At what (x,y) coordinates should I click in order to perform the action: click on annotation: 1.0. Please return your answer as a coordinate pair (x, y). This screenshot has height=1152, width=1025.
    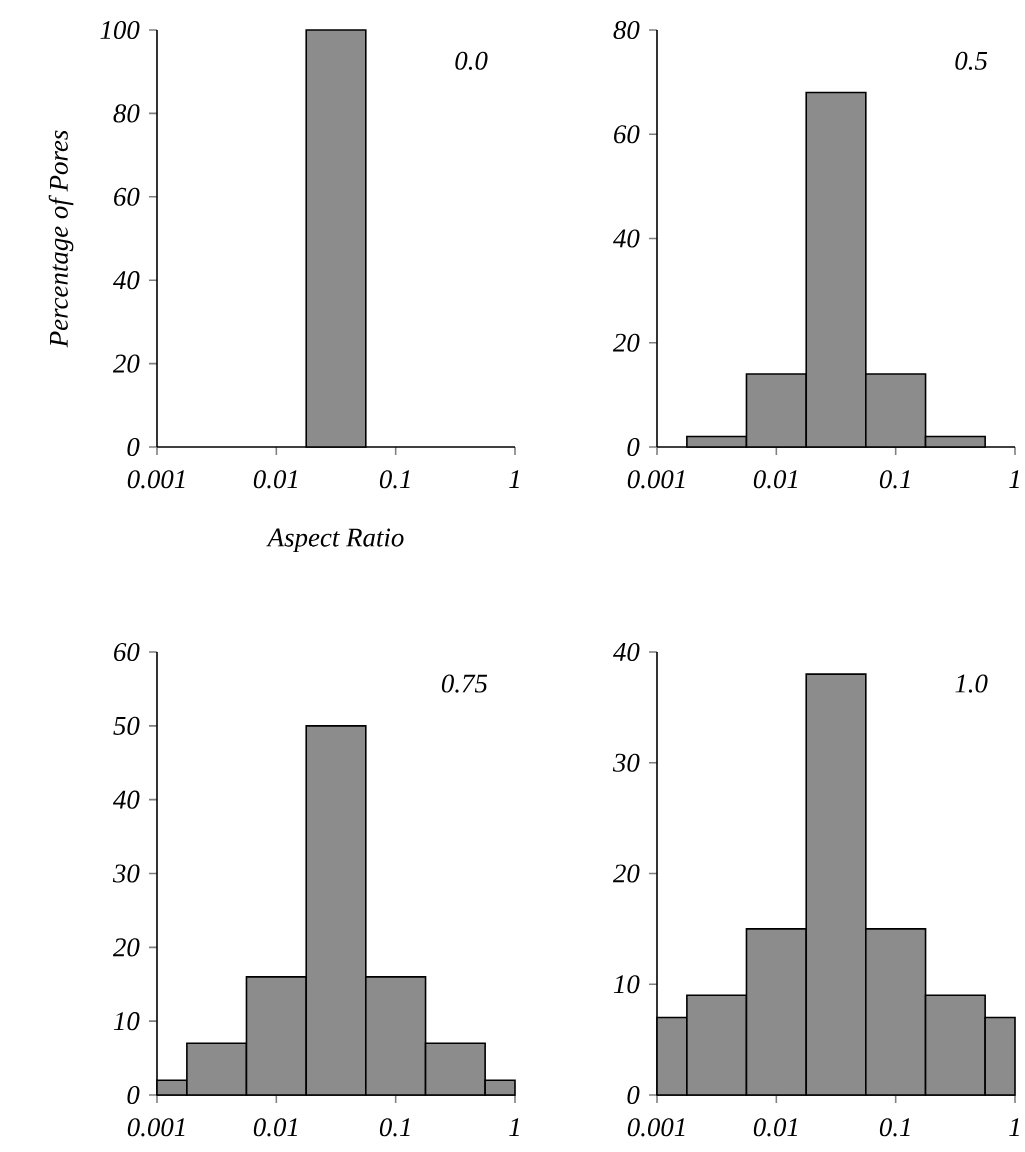
    Looking at the image, I should click on (971, 683).